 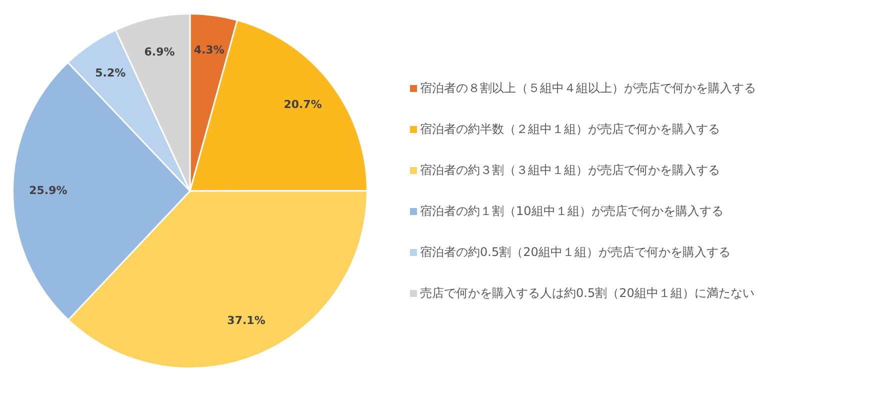 What do you see at coordinates (570, 170) in the screenshot?
I see `legend-label: 宿泊者の約３割（３組中１組）が売店で何かを購入する` at bounding box center [570, 170].